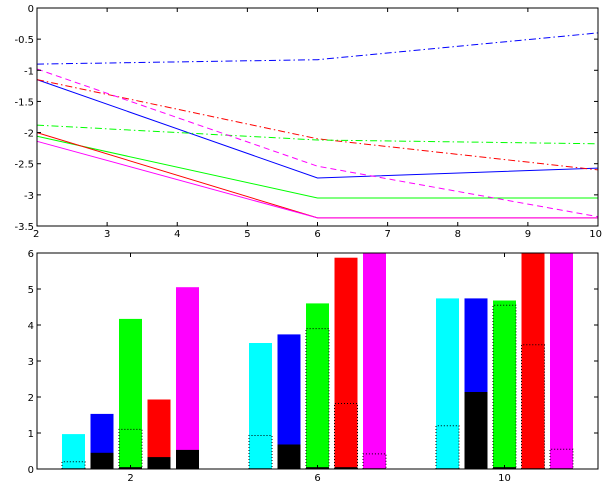 This screenshot has height=483, width=616. Describe the element at coordinates (29, 196) in the screenshot. I see `y-tick-label: -3` at that location.